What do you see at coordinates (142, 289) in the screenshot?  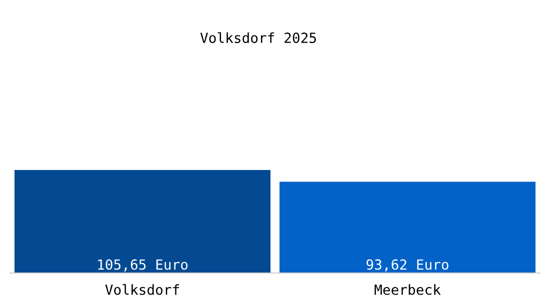 I see `x-tick-label: Volksdorf` at bounding box center [142, 289].